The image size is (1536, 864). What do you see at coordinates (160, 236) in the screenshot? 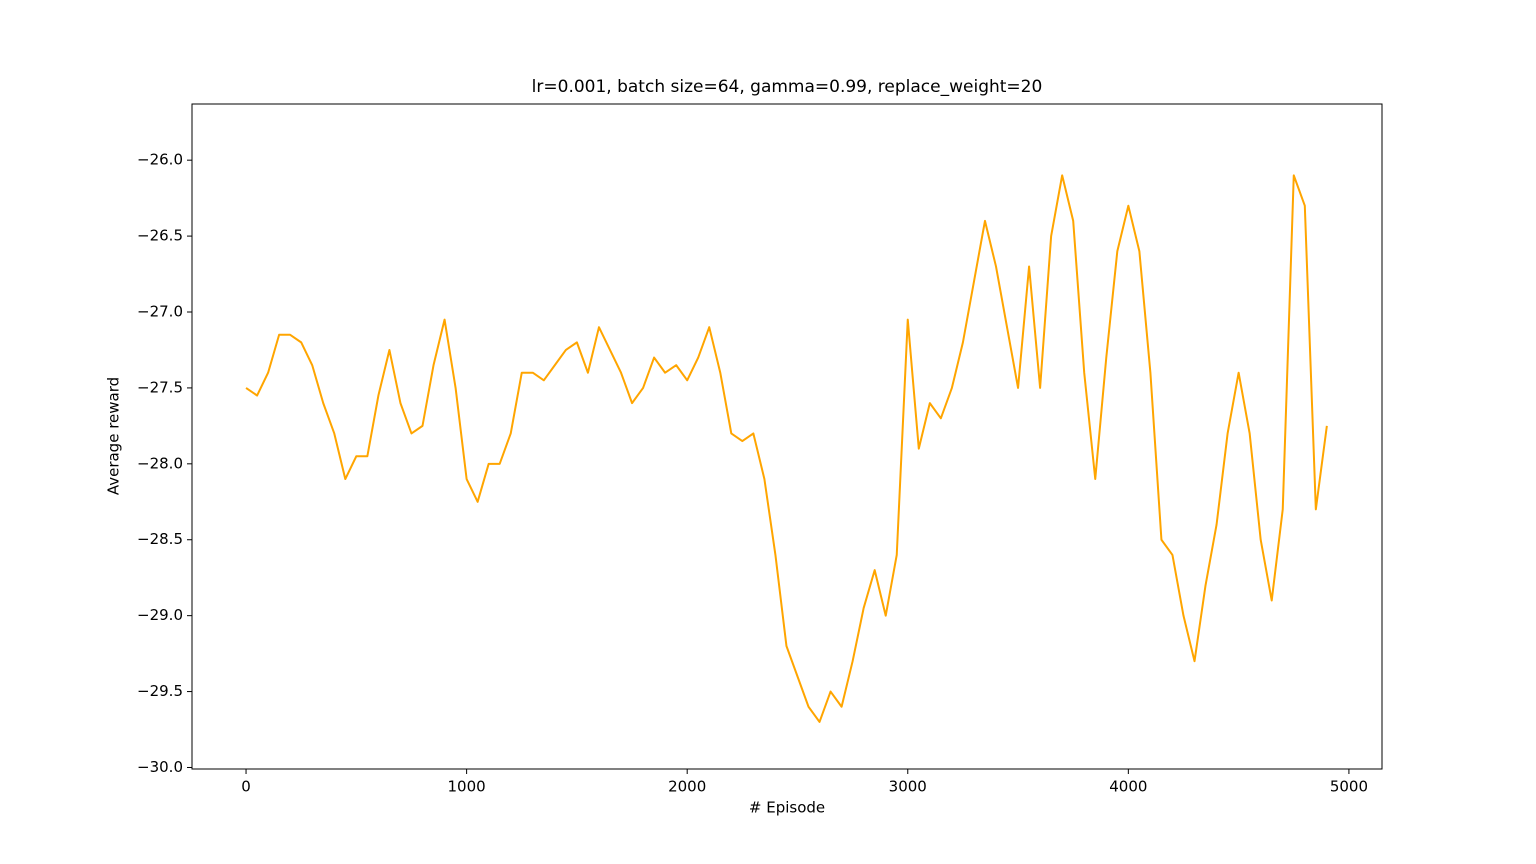
I see `y-tick-label: −26.5` at bounding box center [160, 236].